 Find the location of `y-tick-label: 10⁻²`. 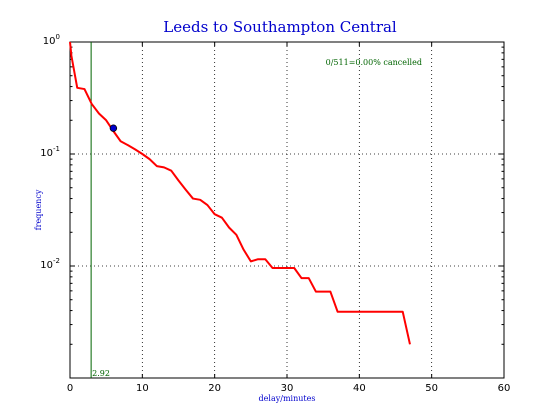

y-tick-label: 10⁻² is located at coordinates (50, 264).